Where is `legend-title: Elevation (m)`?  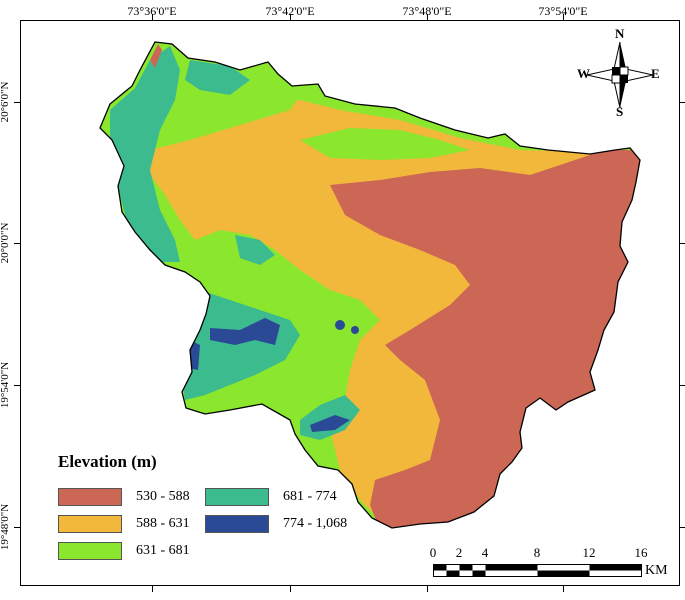
legend-title: Elevation (m) is located at coordinates (107, 461).